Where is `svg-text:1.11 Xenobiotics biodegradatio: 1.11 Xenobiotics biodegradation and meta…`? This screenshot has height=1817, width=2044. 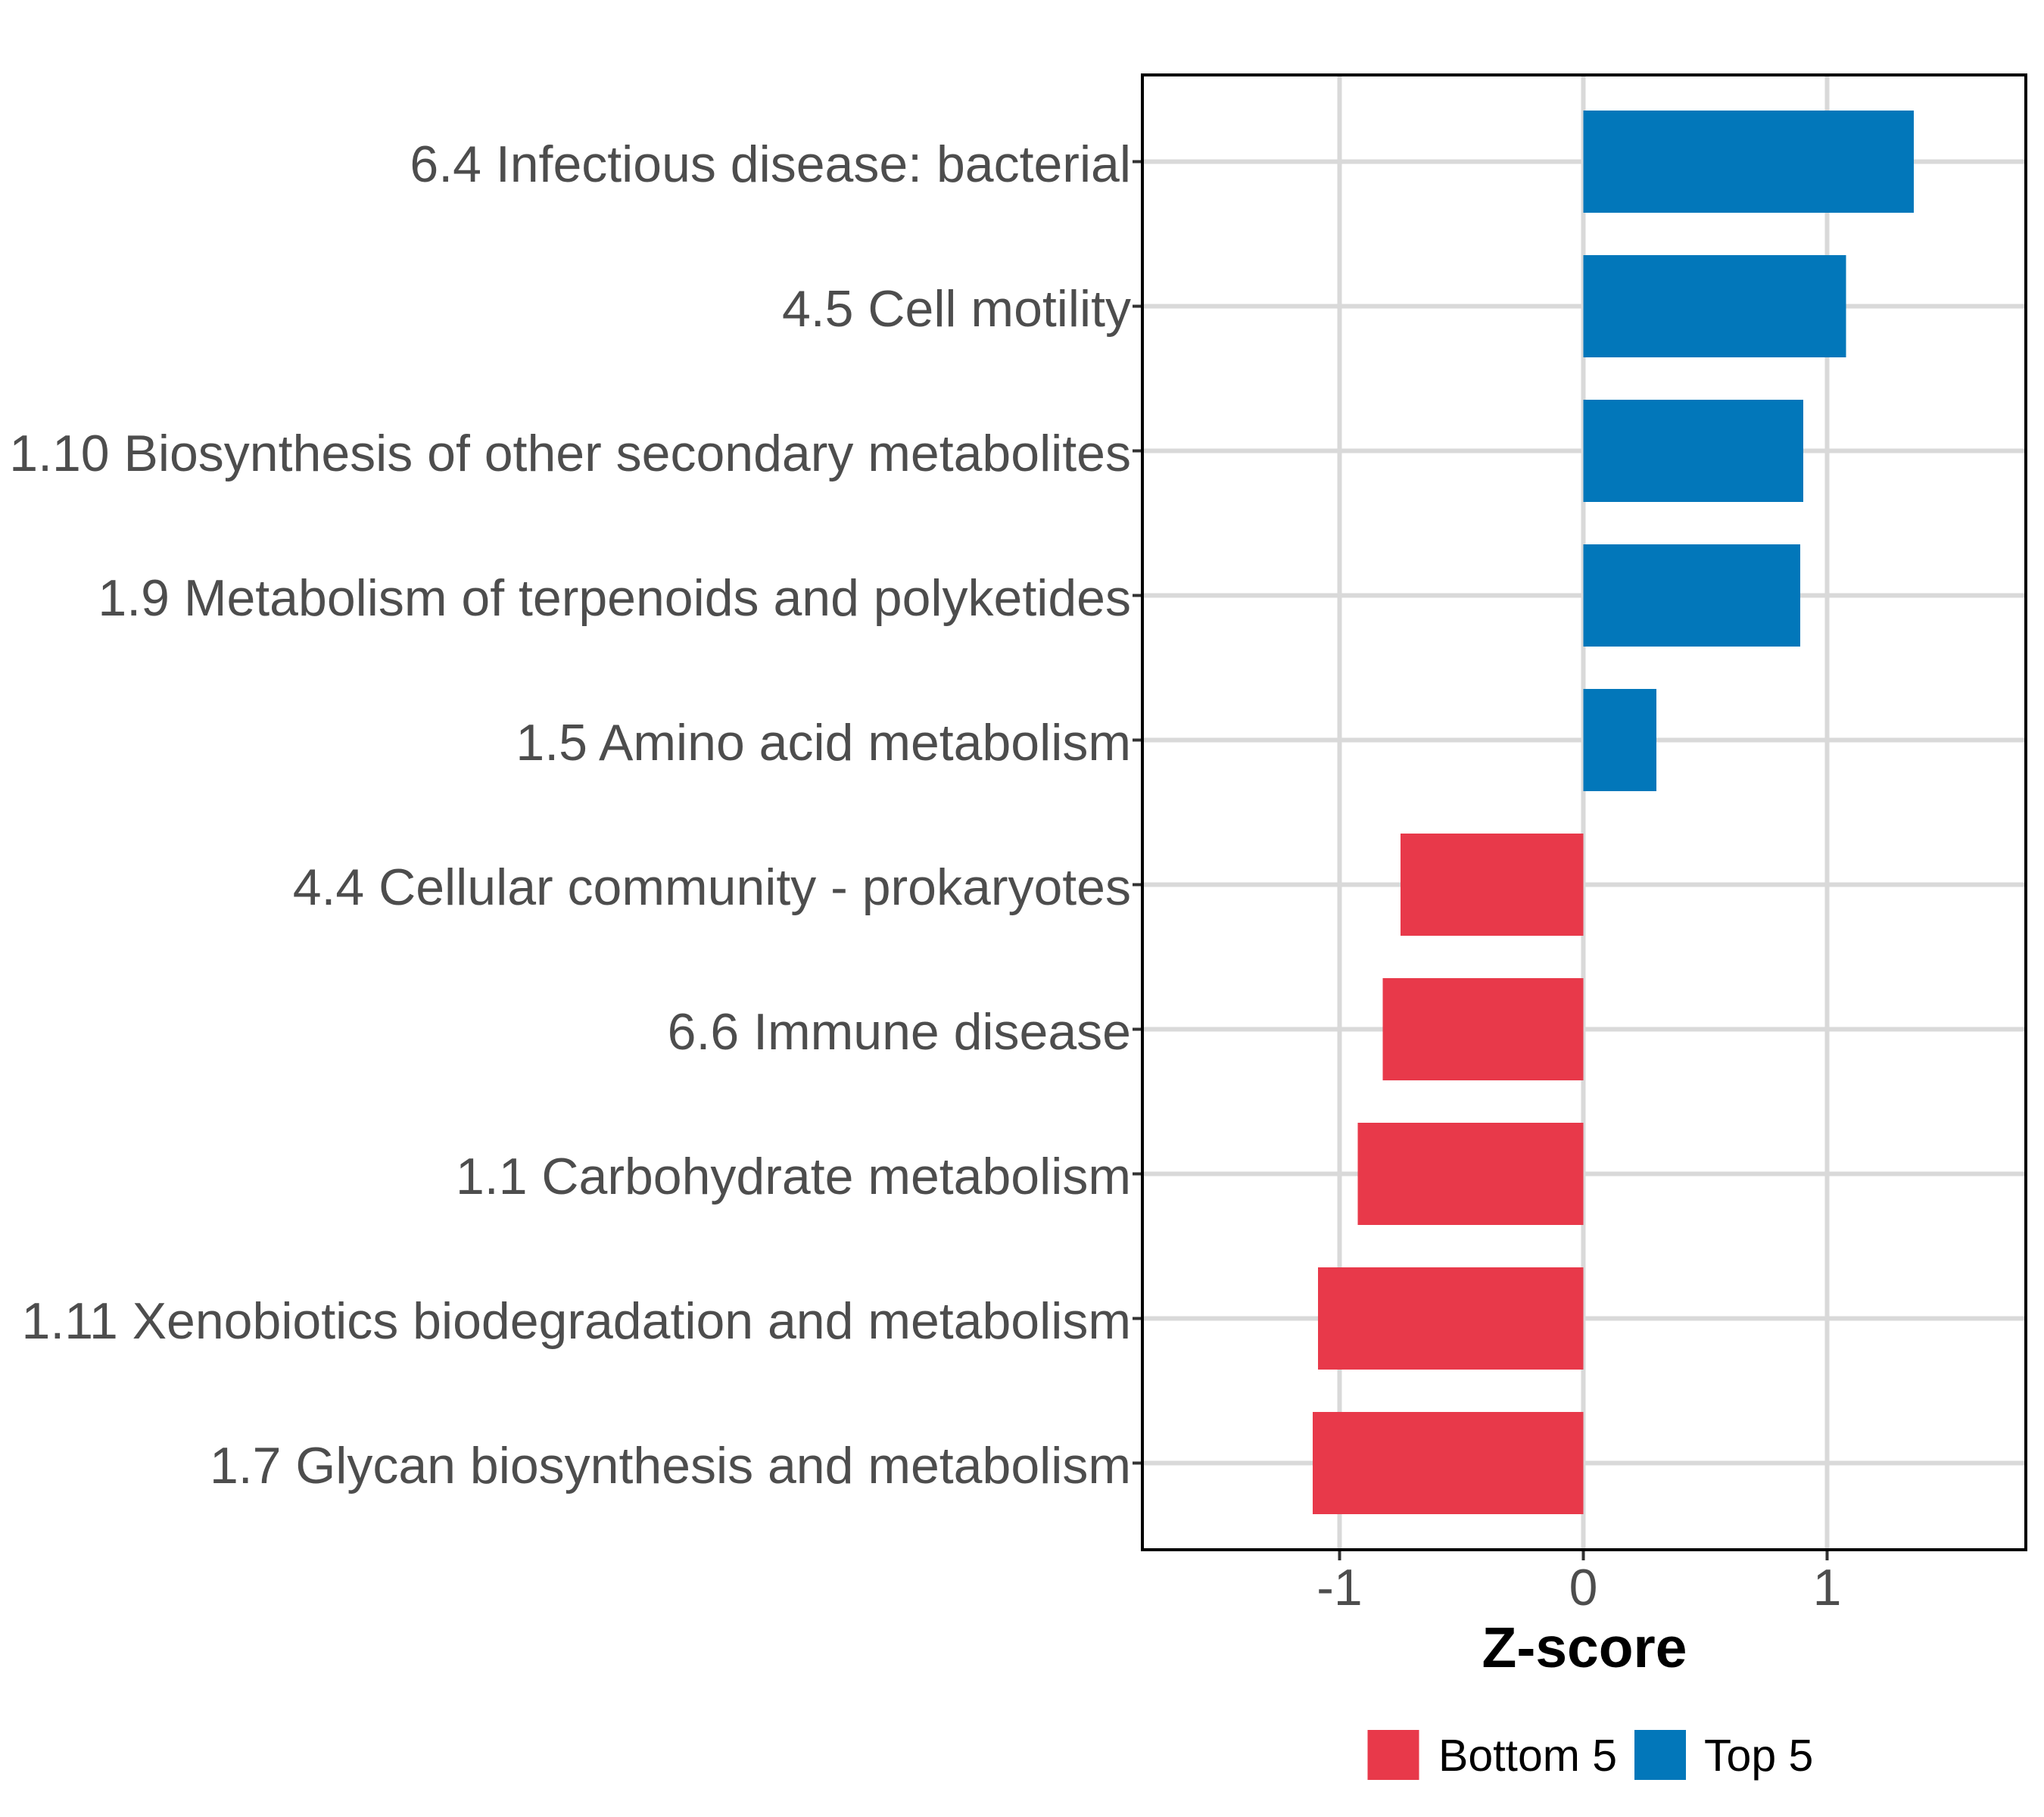
svg-text:1.11 Xenobiotics biodegradatio: 1.11 Xenobiotics biodegradation and meta… is located at coordinates (577, 1321).